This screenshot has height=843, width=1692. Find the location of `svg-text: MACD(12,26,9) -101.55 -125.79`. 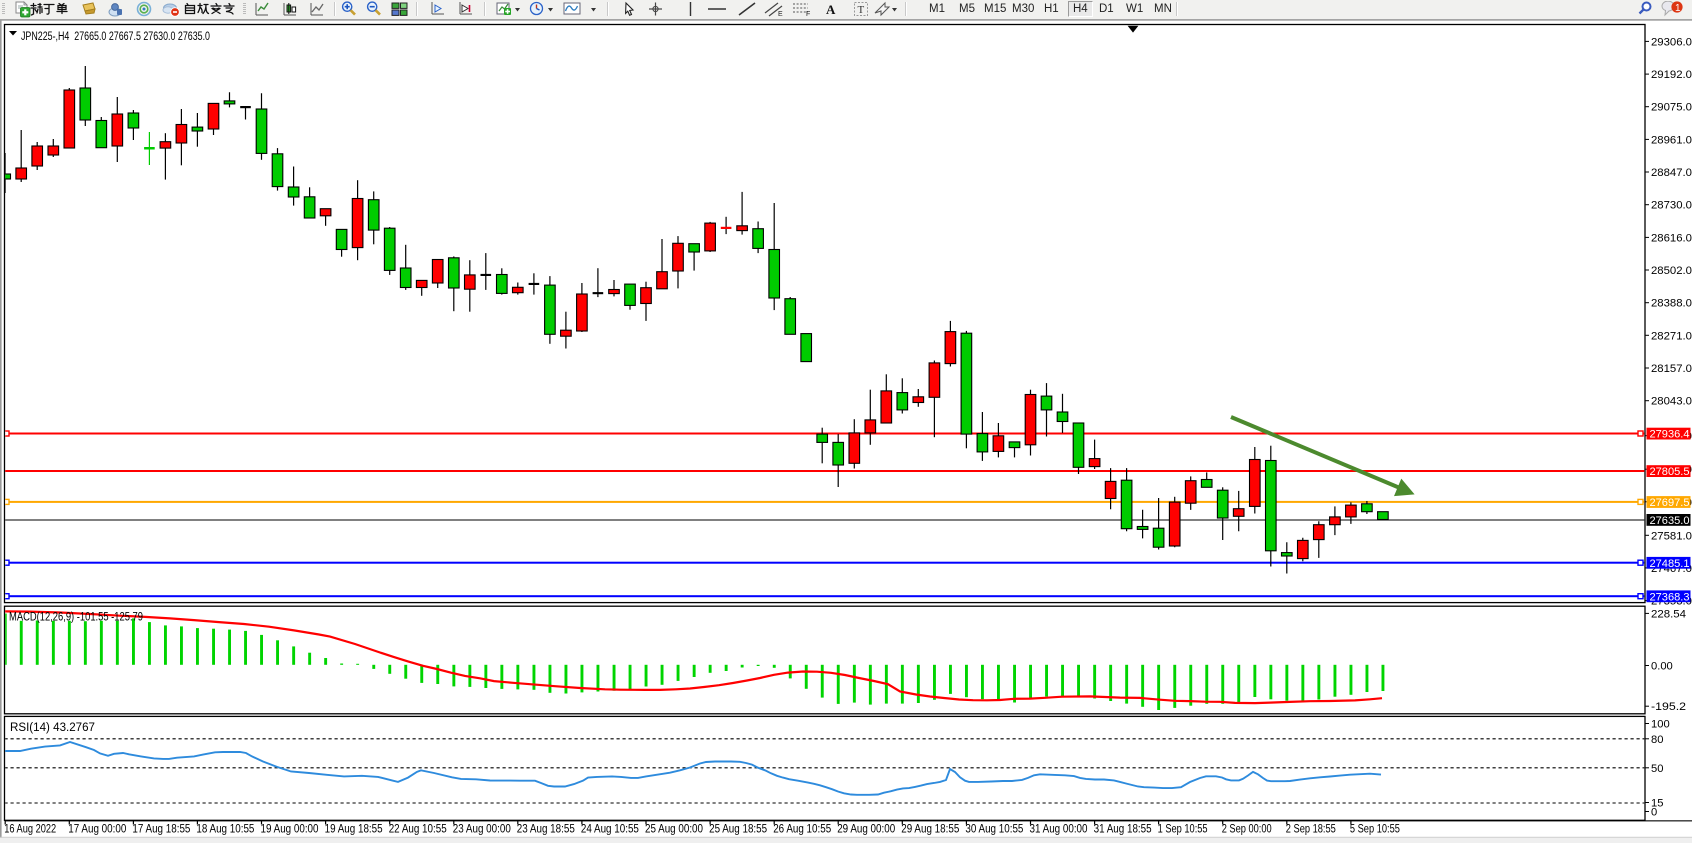

svg-text: MACD(12,26,9) -101.55 -125.79 is located at coordinates (76, 618).